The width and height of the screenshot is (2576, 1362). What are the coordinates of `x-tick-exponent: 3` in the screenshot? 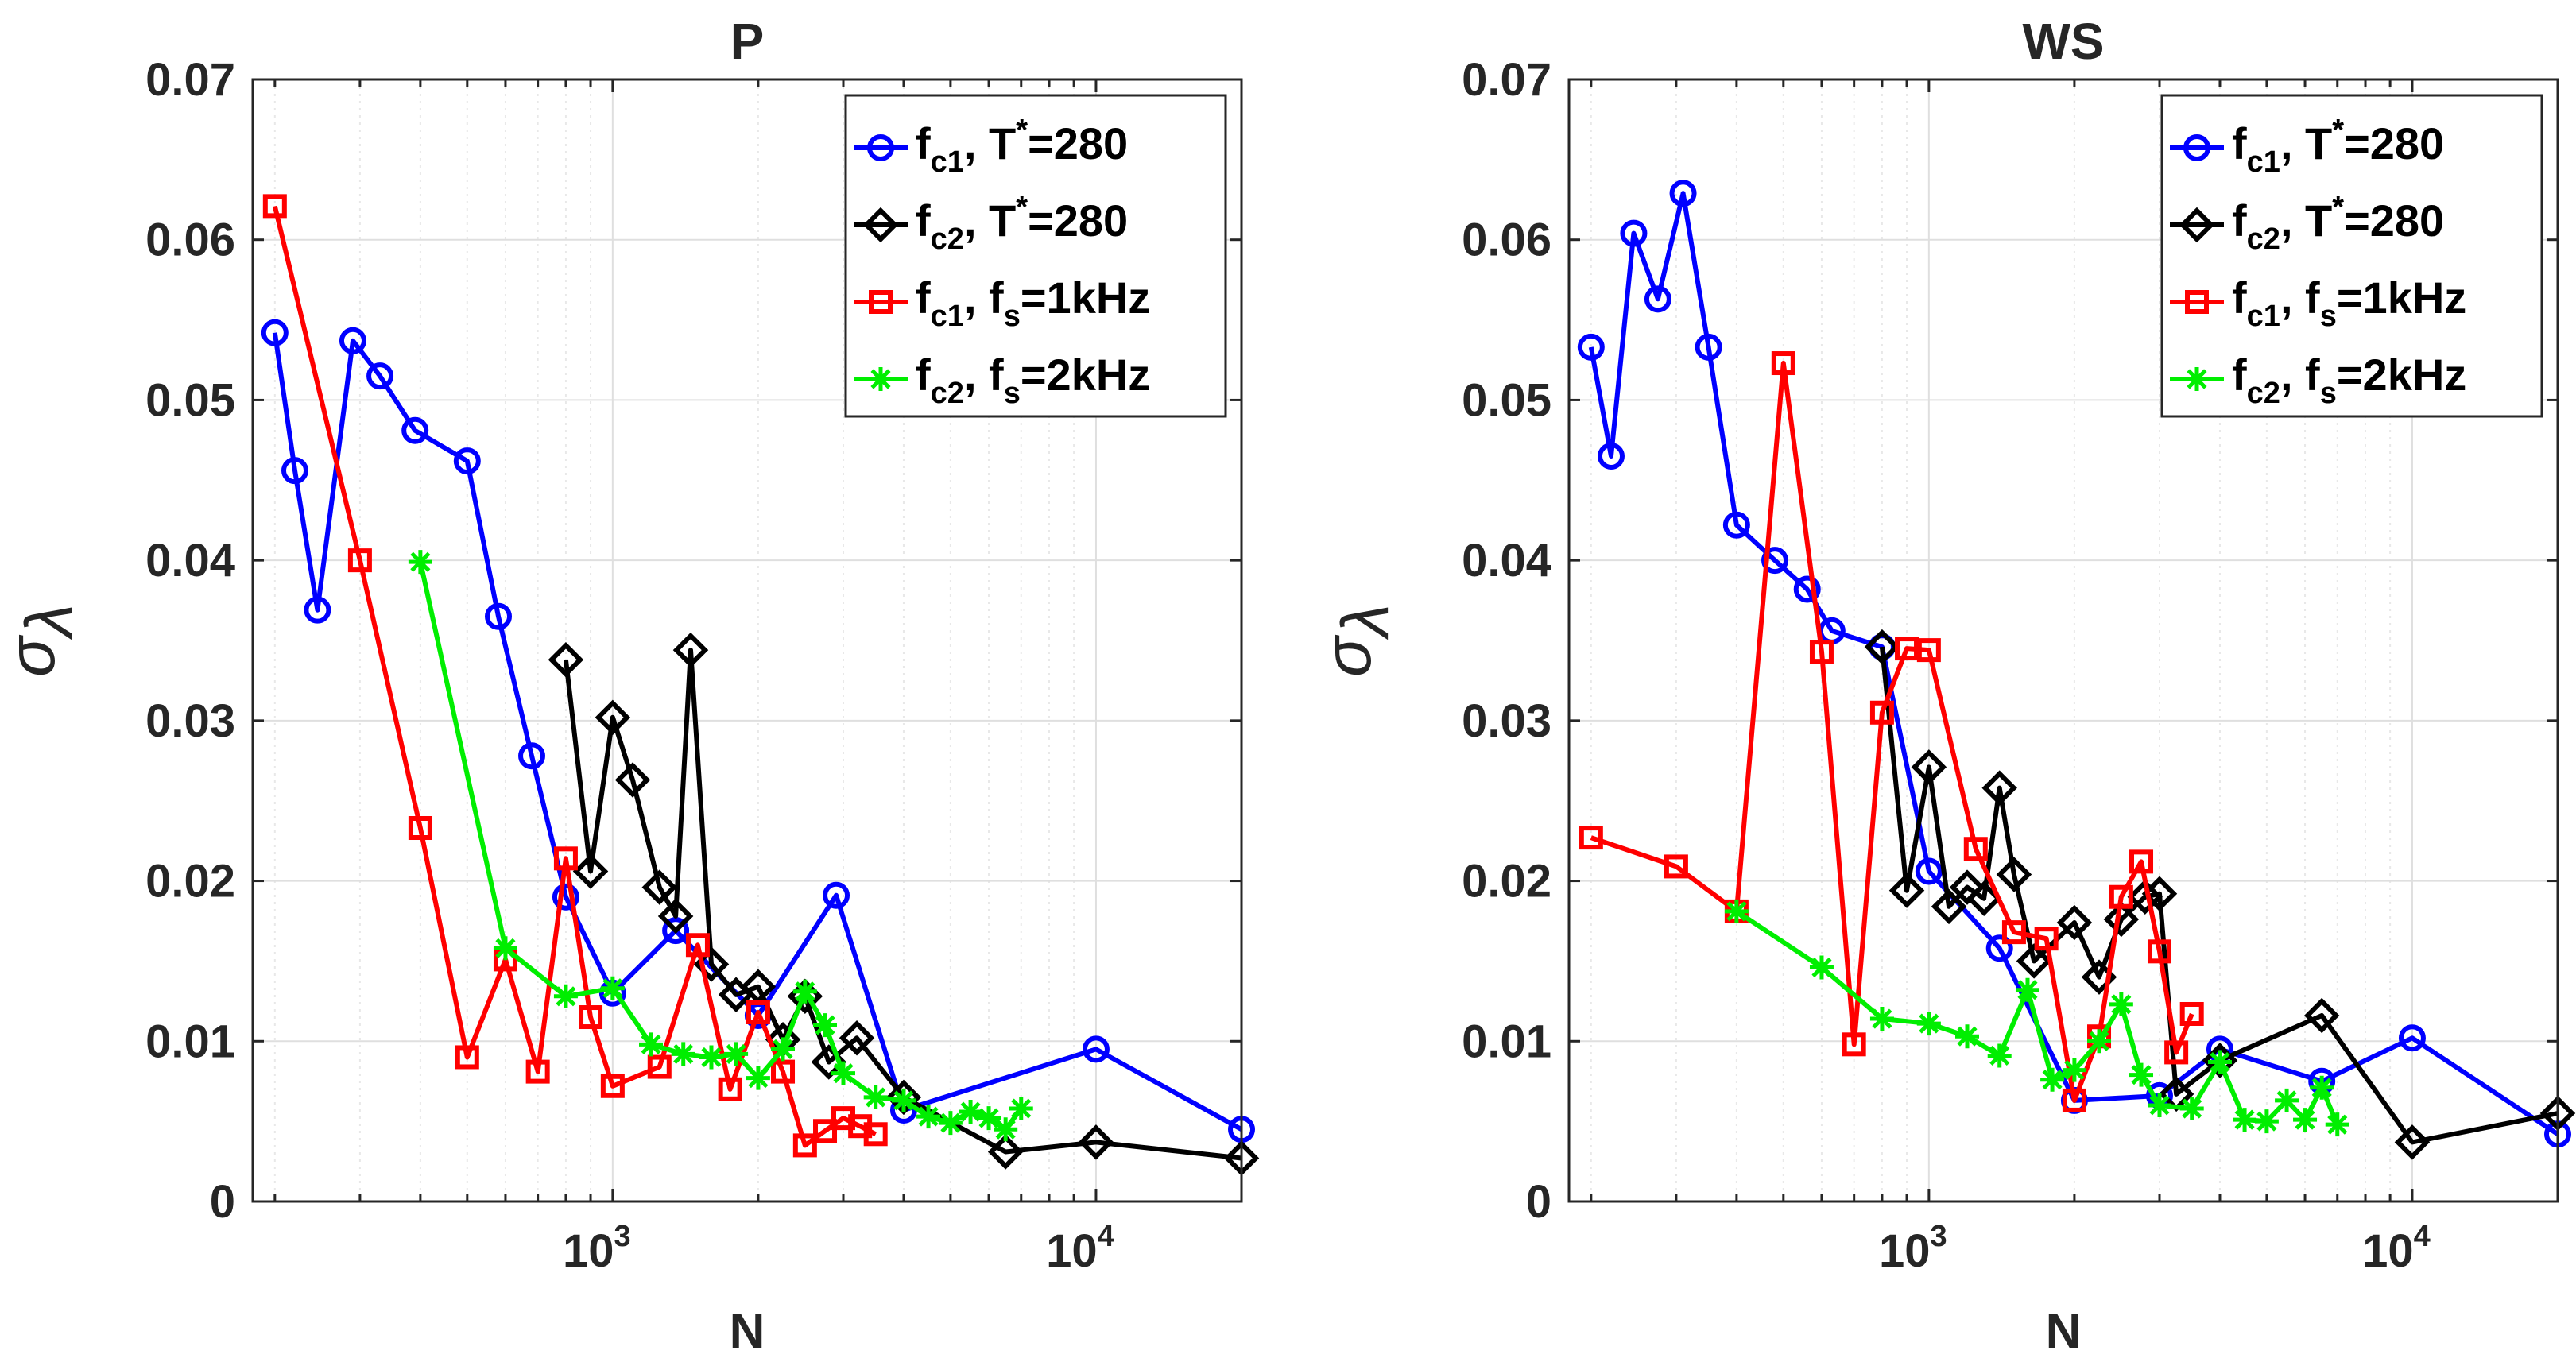 It's located at (1939, 1236).